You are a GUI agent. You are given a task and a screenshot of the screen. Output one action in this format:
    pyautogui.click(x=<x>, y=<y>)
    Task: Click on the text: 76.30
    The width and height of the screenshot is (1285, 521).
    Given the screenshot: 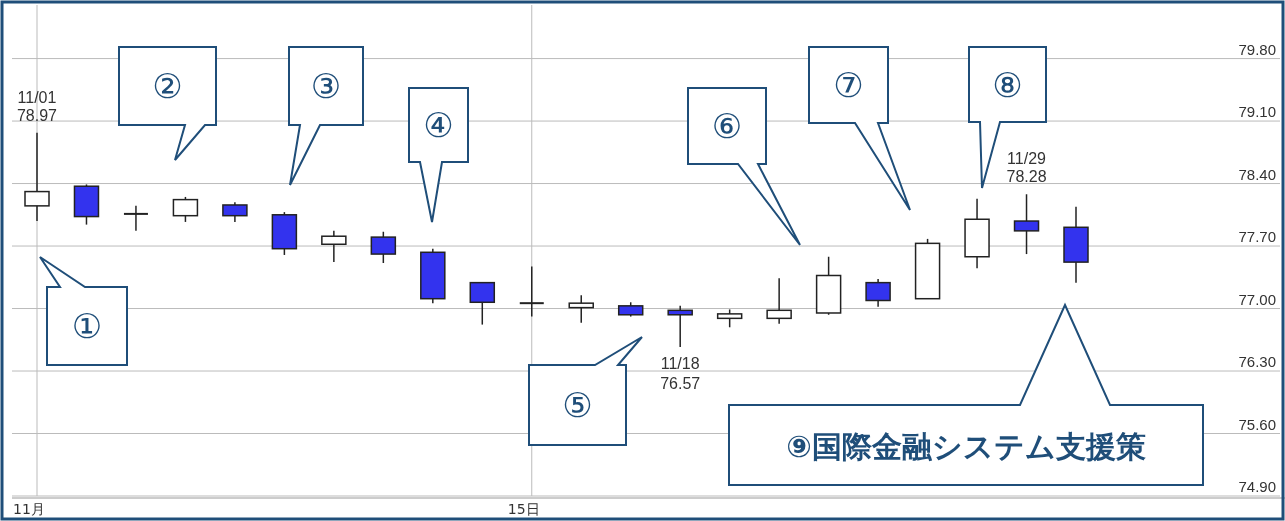 What is the action you would take?
    pyautogui.click(x=1257, y=362)
    